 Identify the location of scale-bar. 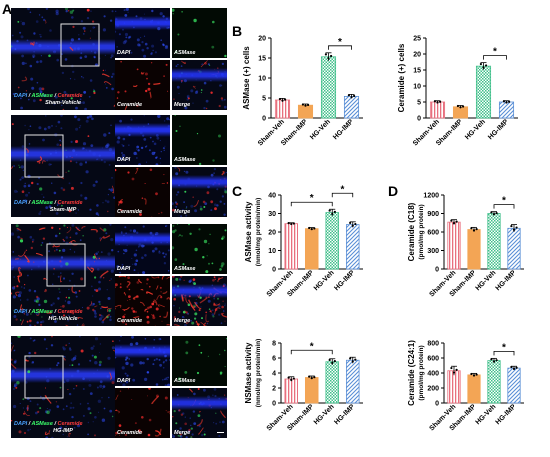
(220, 432).